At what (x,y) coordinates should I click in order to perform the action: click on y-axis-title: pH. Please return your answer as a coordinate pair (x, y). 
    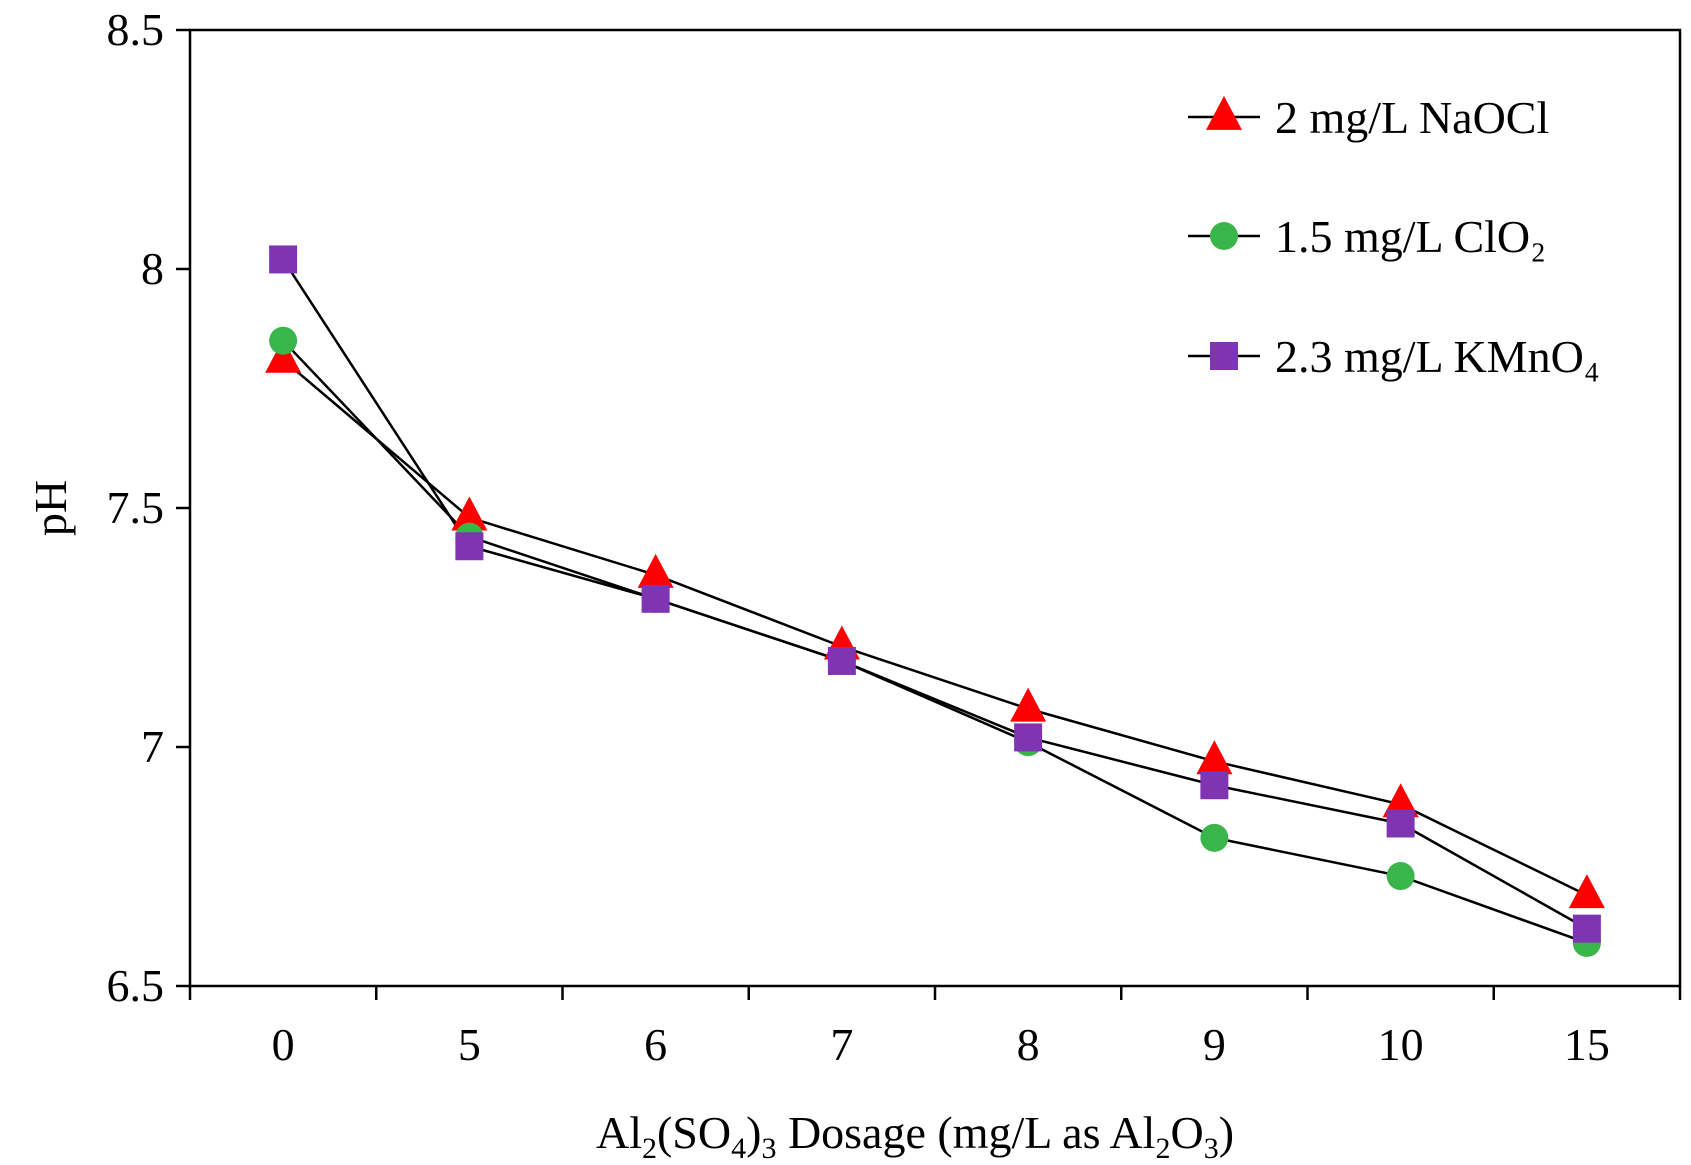
    Looking at the image, I should click on (50, 508).